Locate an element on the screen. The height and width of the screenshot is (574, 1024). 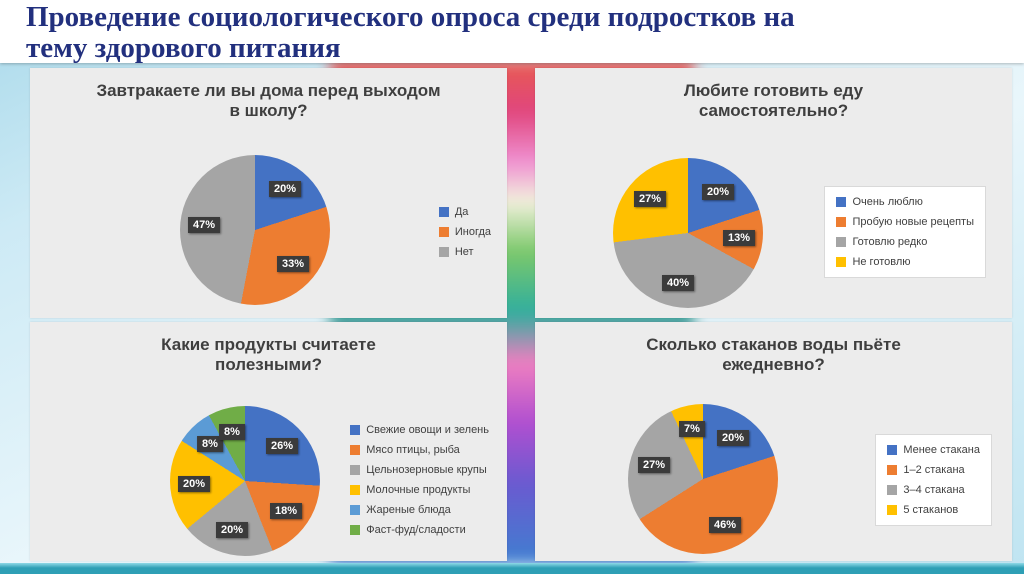
legend-label: 3–4 стакана is located at coordinates (934, 489).